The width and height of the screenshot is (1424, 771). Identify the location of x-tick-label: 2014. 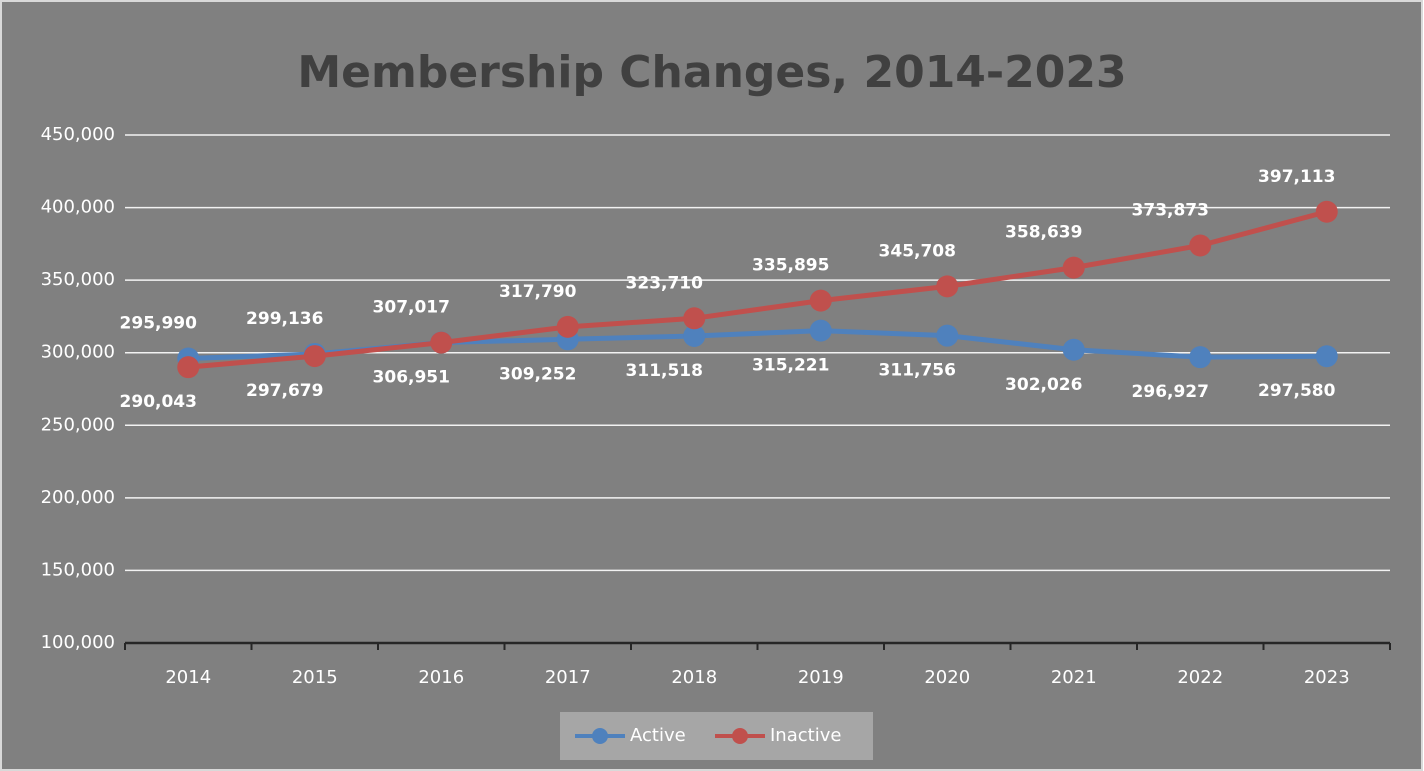
(188, 677).